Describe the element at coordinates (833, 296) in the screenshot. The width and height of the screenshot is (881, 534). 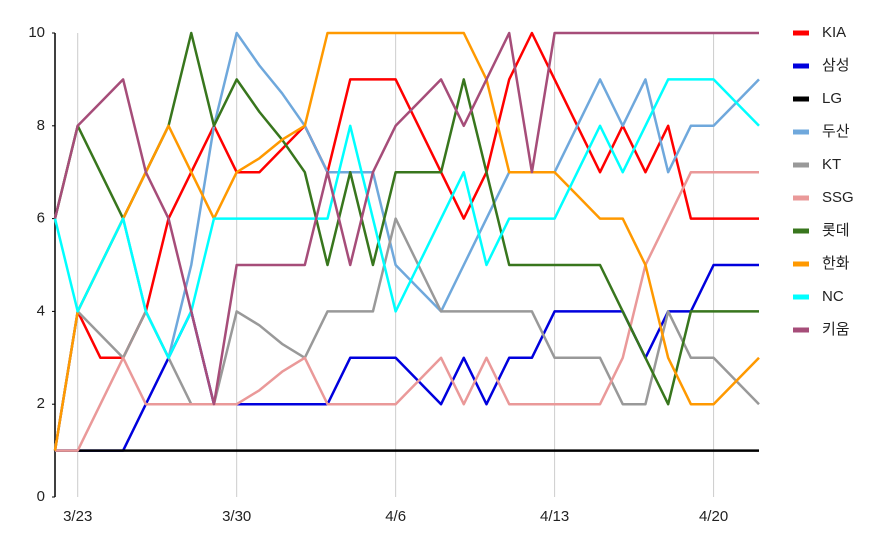
I see `legend-label: NC` at that location.